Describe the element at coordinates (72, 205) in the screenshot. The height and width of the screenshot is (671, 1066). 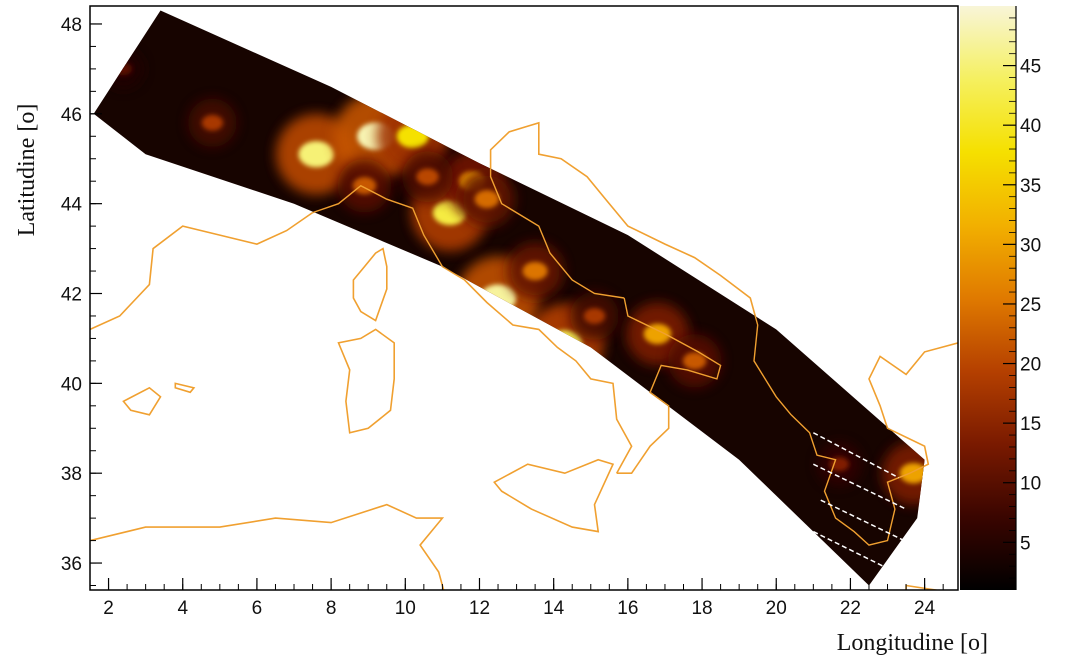
I see `y-tick-label: 44` at that location.